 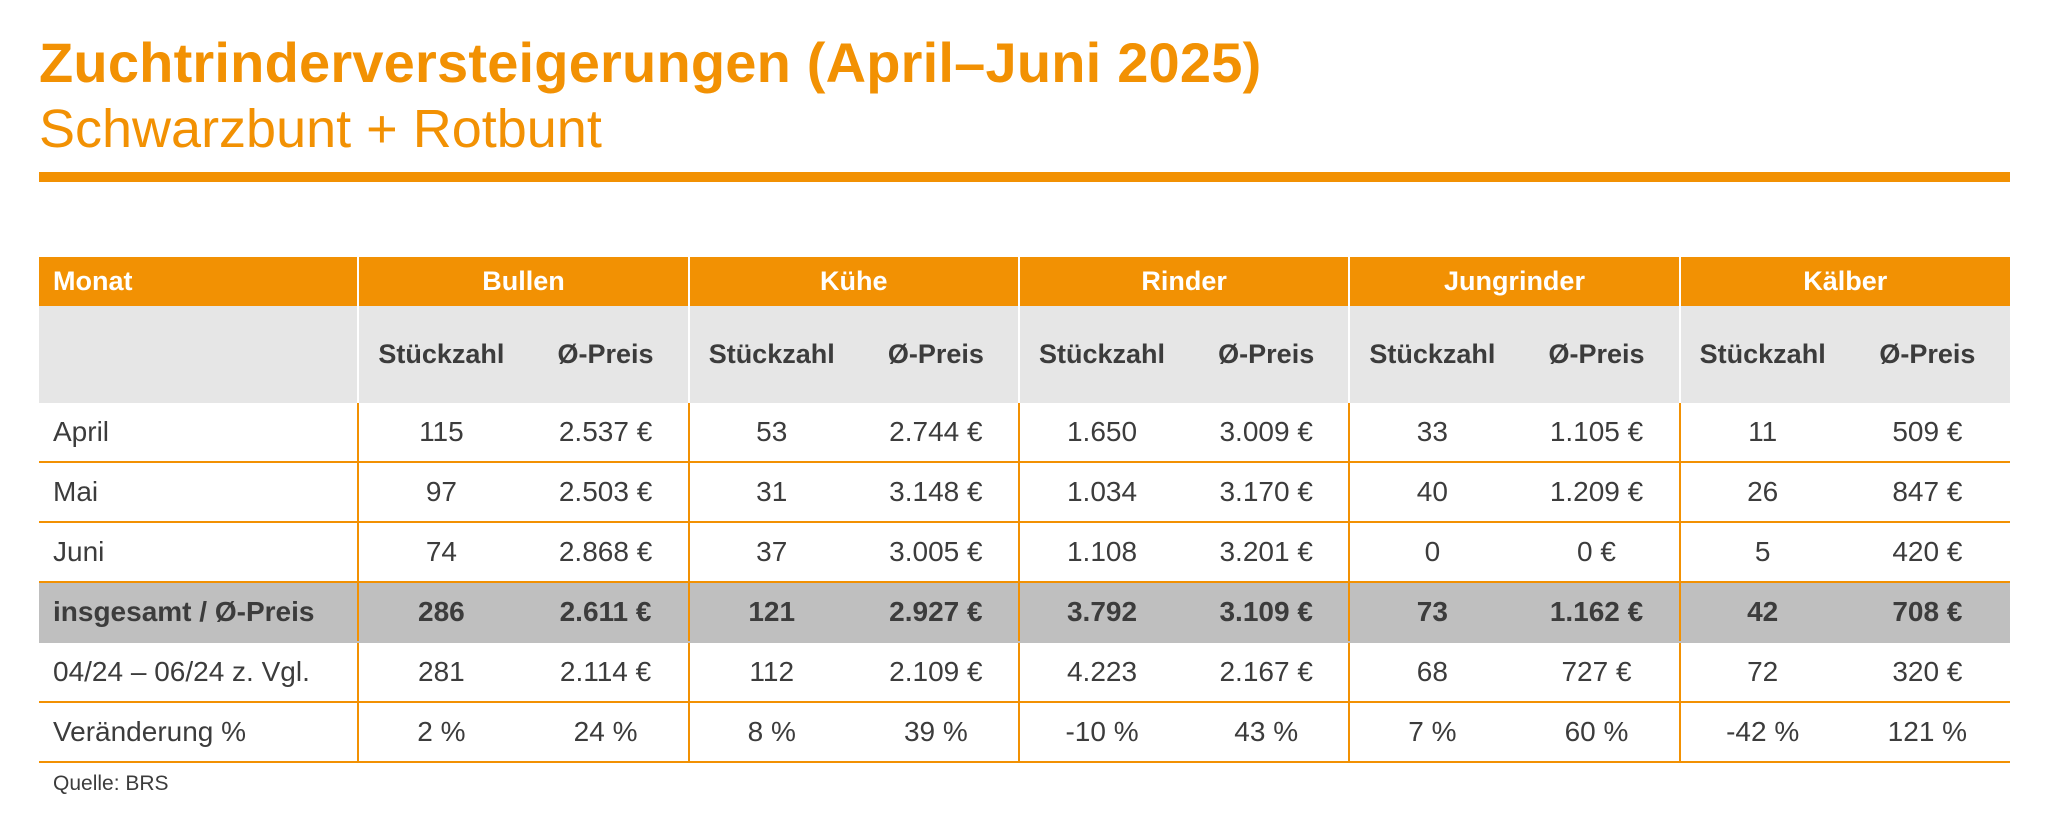 I want to click on cell-bullen-count: 2 %, so click(x=441, y=732).